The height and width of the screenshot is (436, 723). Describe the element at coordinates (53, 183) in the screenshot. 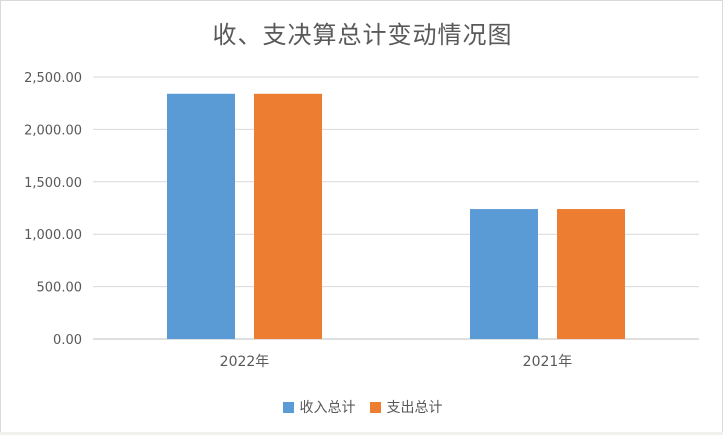

I see `y-tick-label: 1,500.00` at that location.